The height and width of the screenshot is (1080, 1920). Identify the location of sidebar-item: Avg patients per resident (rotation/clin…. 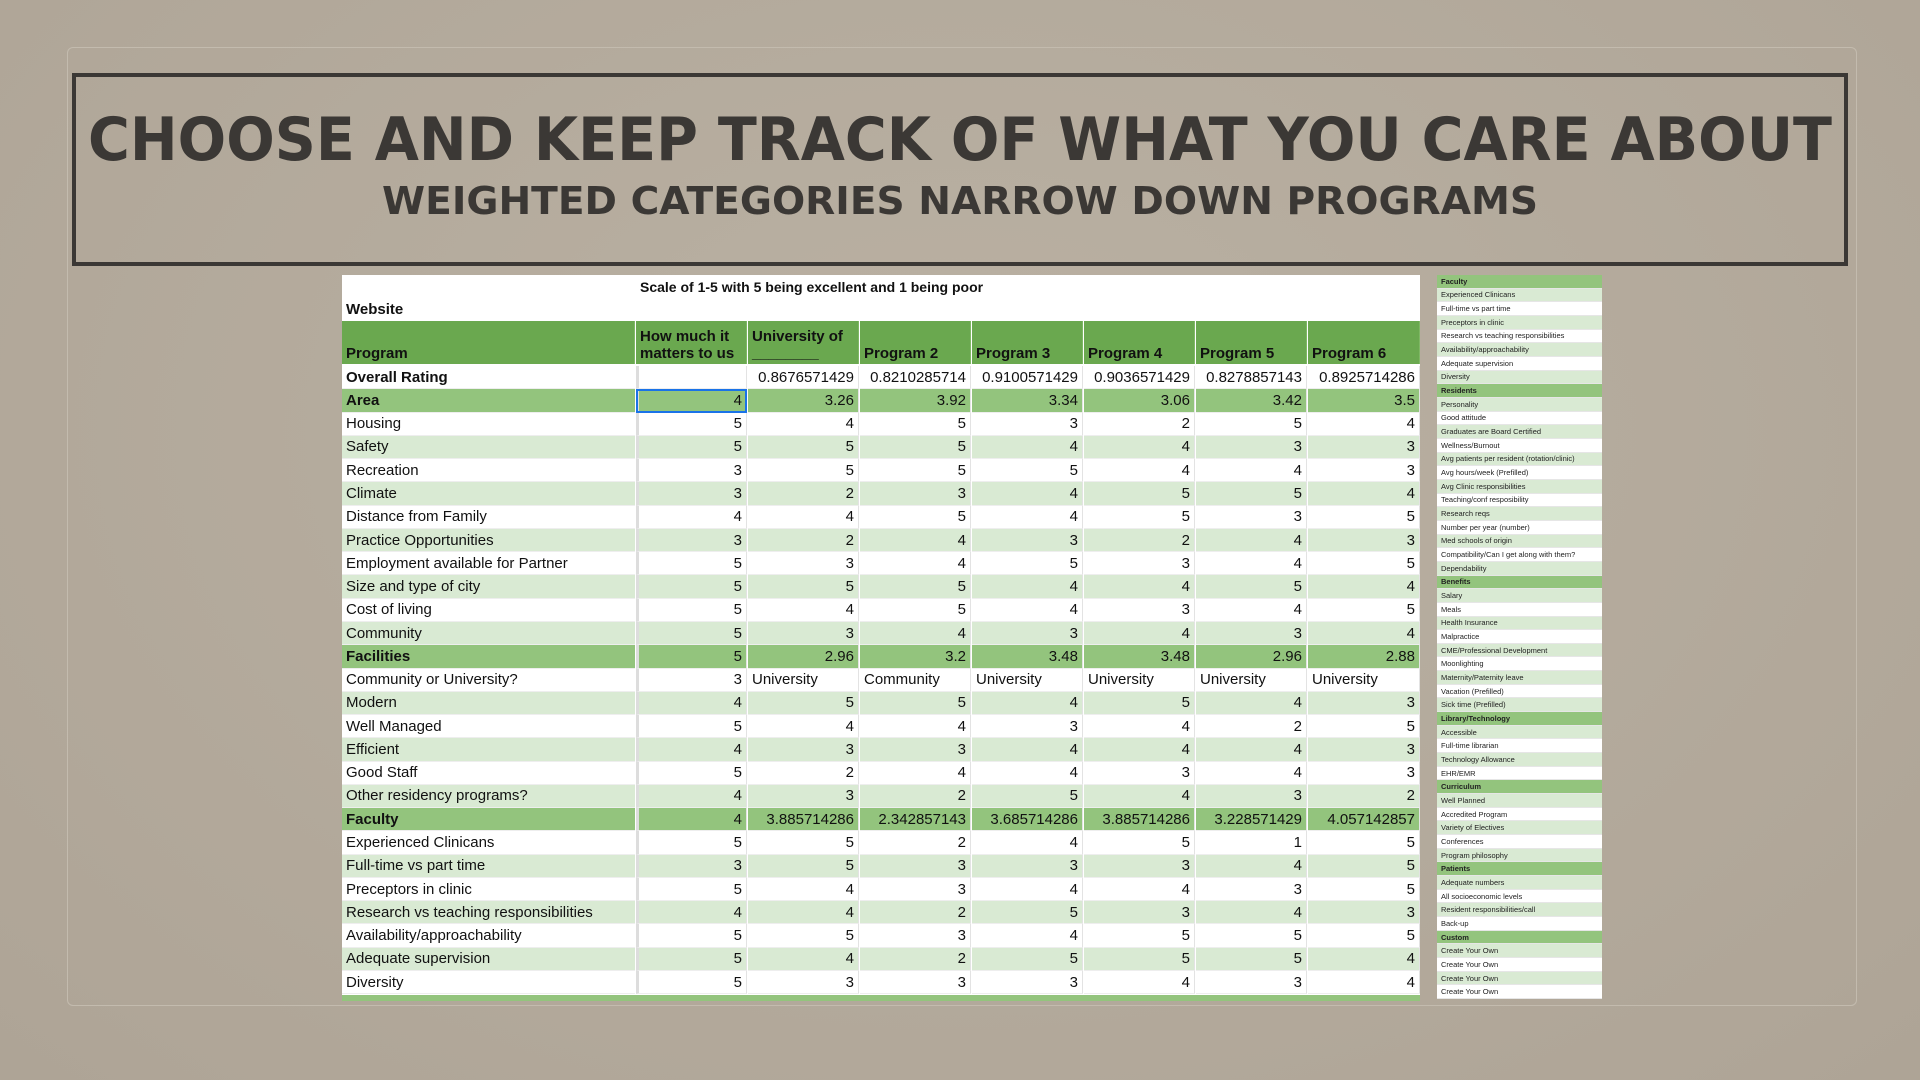
(1519, 459).